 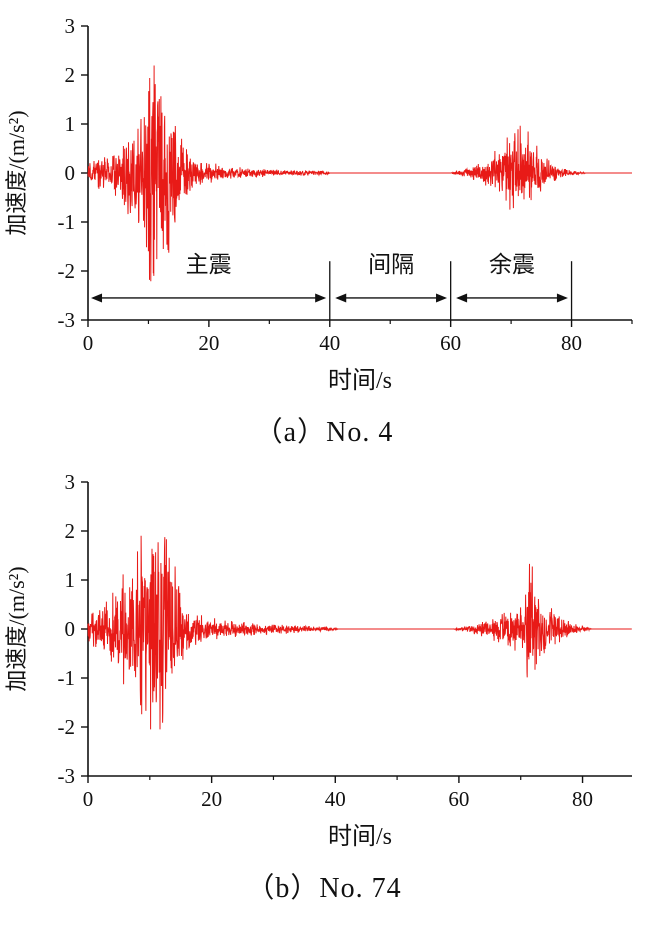 I want to click on chart-b-caption: （b）No. 74, so click(x=324, y=888).